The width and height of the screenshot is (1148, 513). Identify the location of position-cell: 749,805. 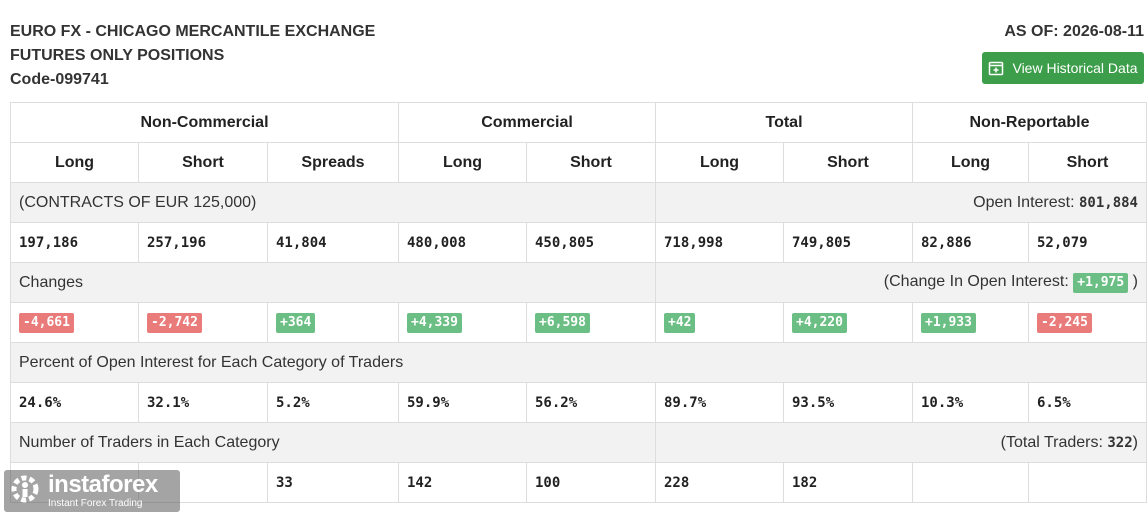
(848, 242).